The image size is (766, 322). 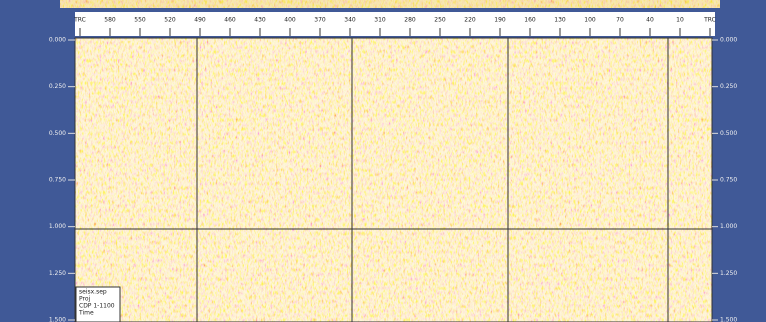 What do you see at coordinates (680, 20) in the screenshot?
I see `top-tick-label: 10` at bounding box center [680, 20].